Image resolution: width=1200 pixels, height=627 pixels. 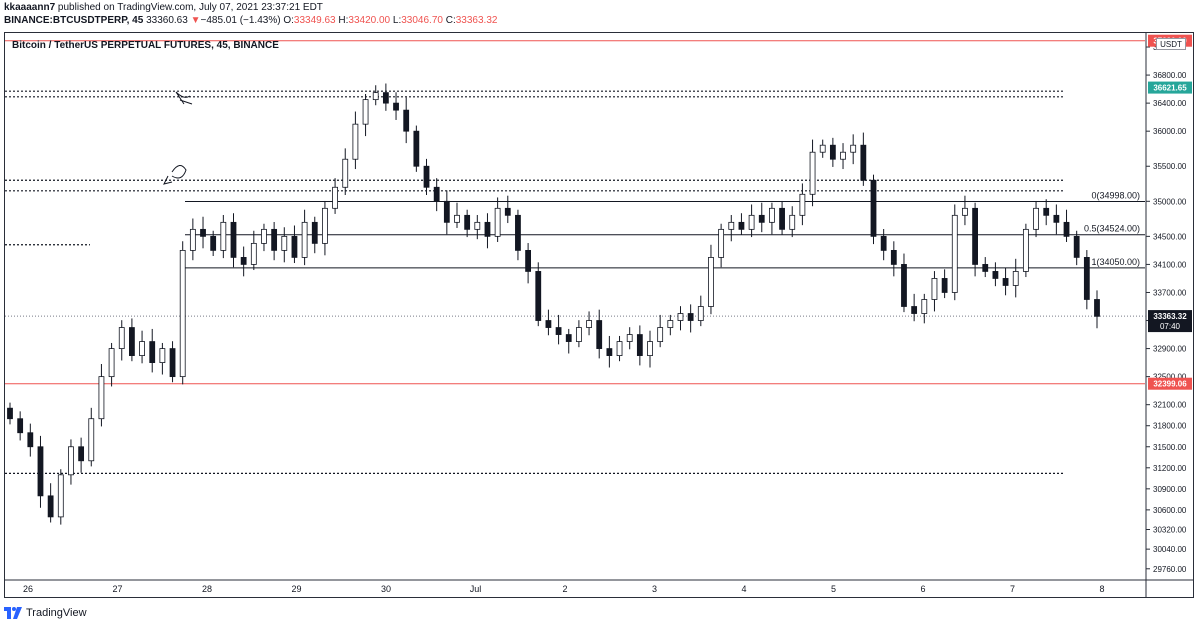 What do you see at coordinates (369, 20) in the screenshot?
I see `high-value: 33420.00` at bounding box center [369, 20].